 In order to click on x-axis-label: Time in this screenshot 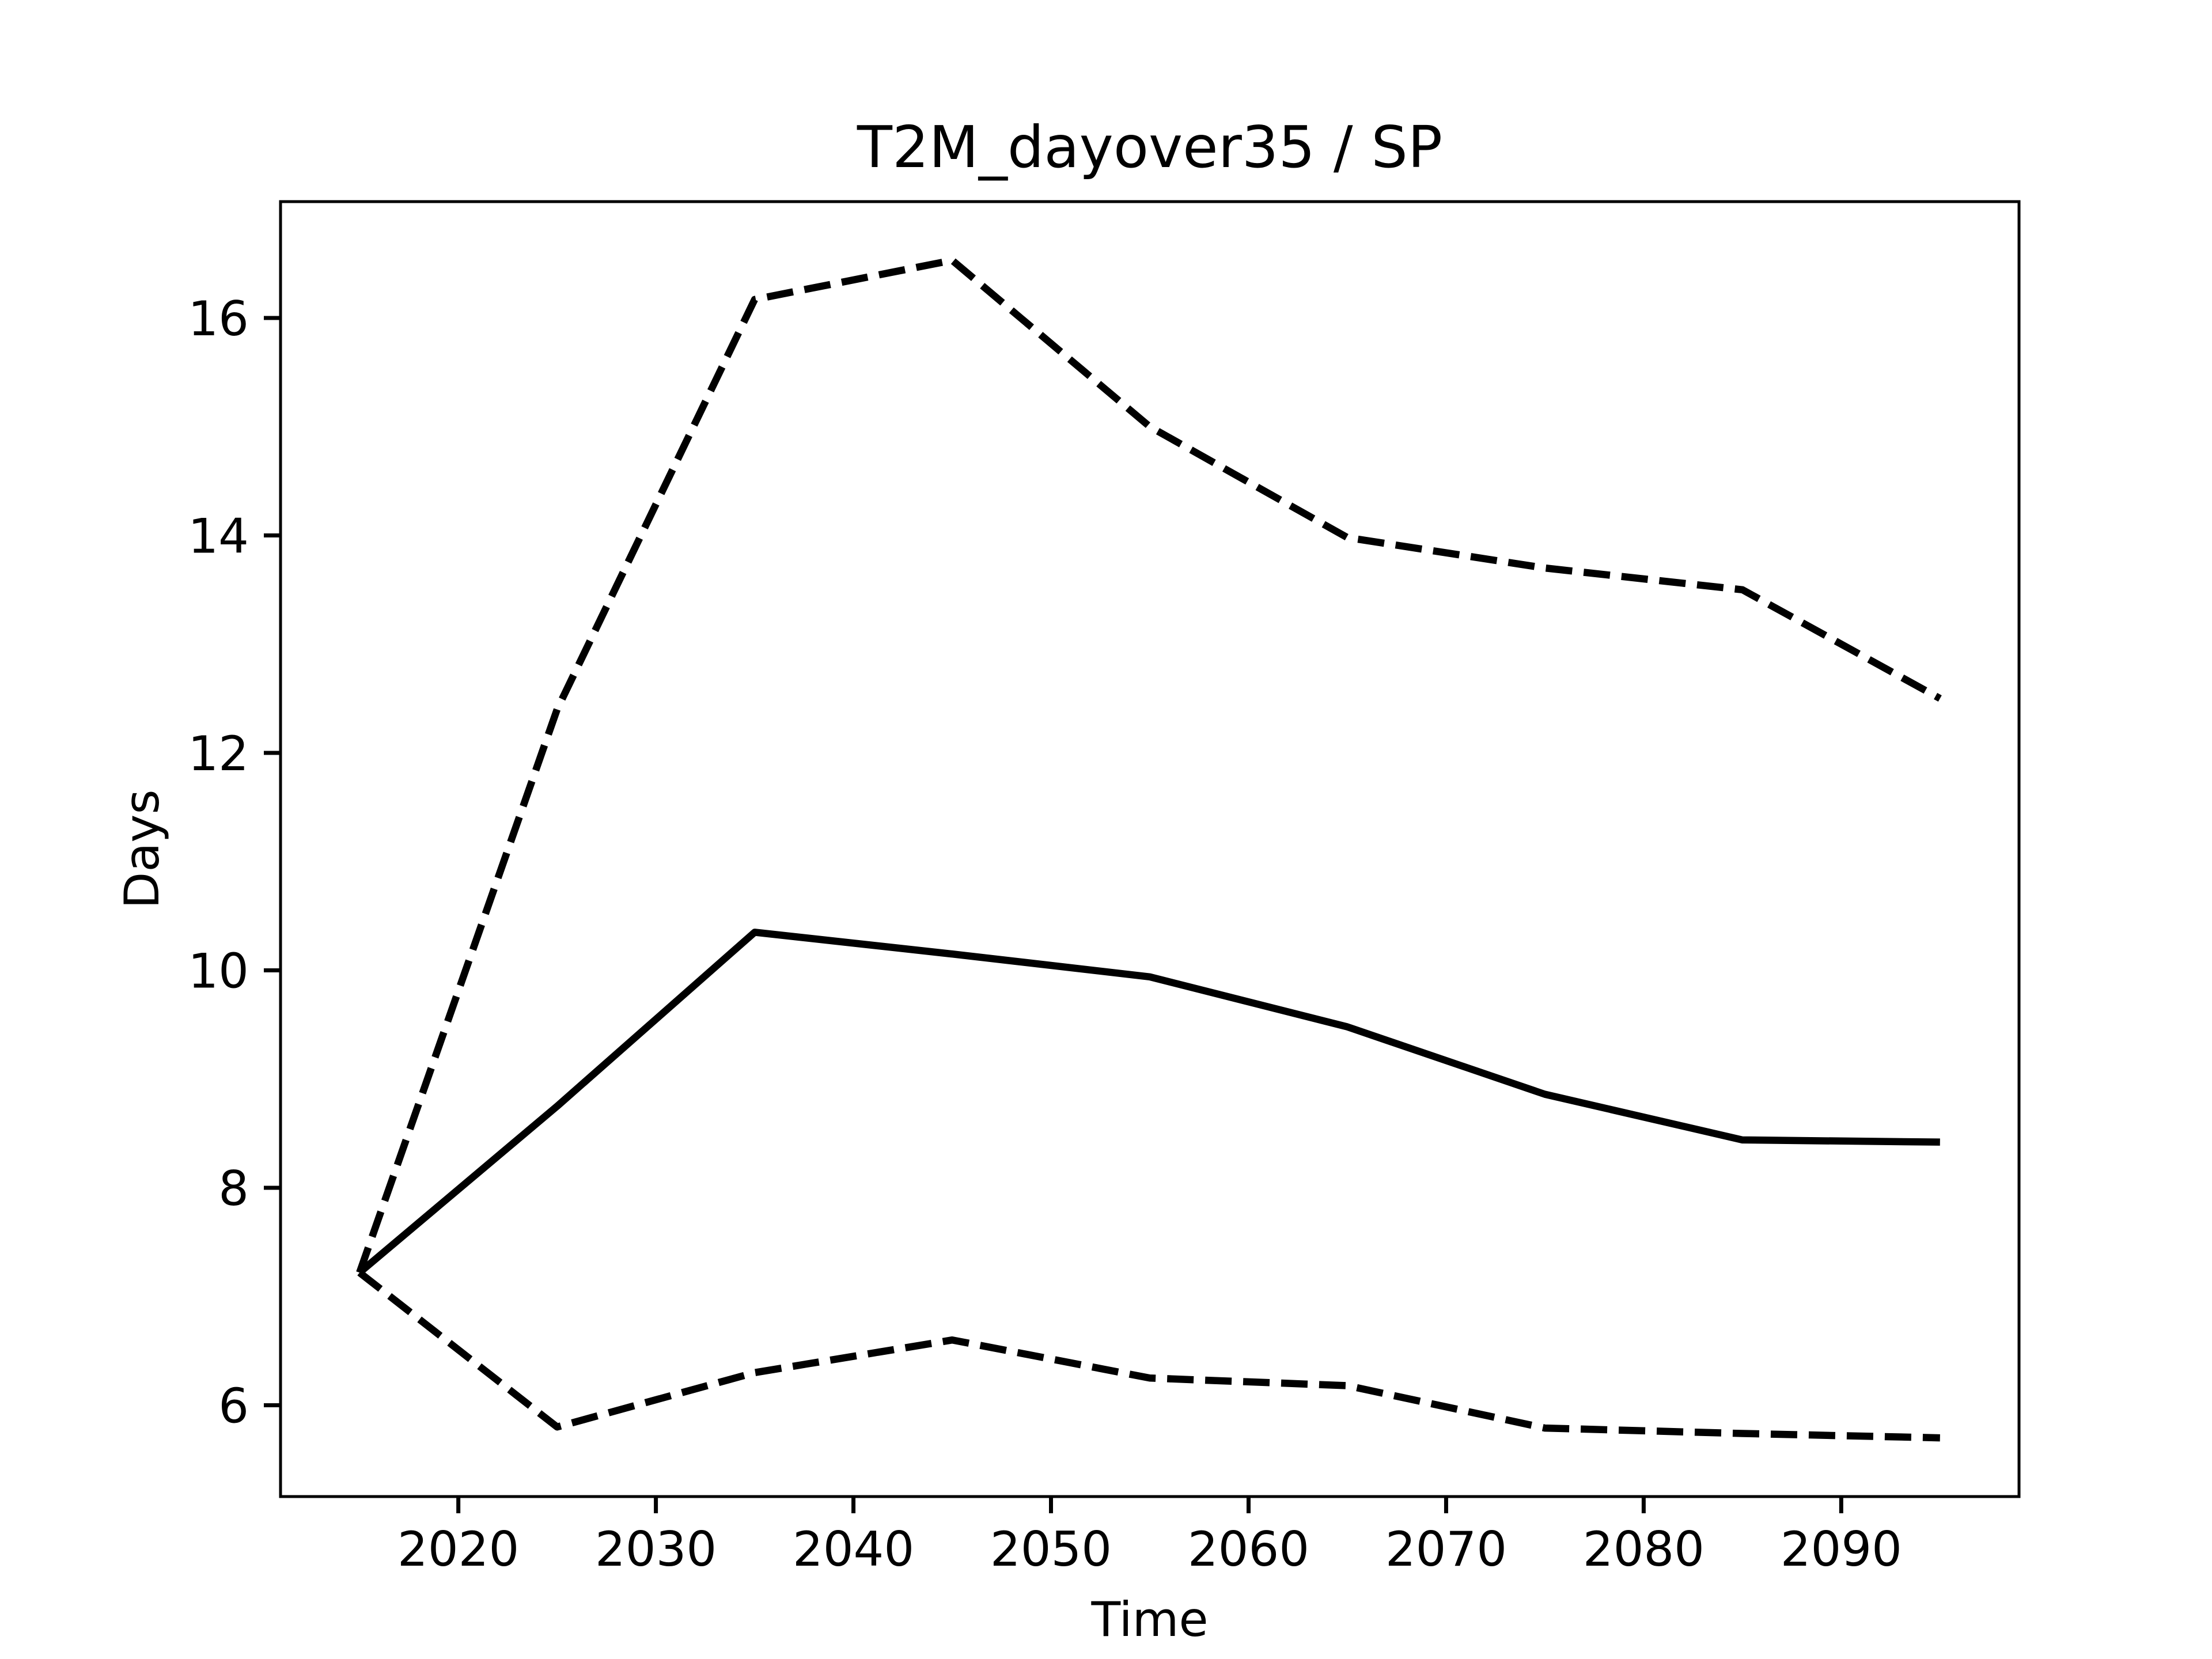, I will do `click(1149, 1619)`.